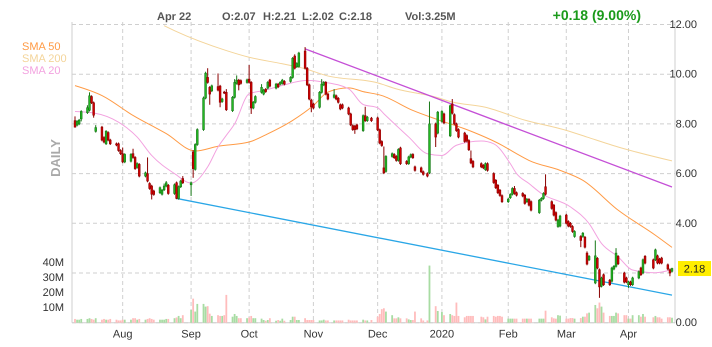 The height and width of the screenshot is (347, 712). What do you see at coordinates (44, 59) in the screenshot?
I see `text: SMA 200` at bounding box center [44, 59].